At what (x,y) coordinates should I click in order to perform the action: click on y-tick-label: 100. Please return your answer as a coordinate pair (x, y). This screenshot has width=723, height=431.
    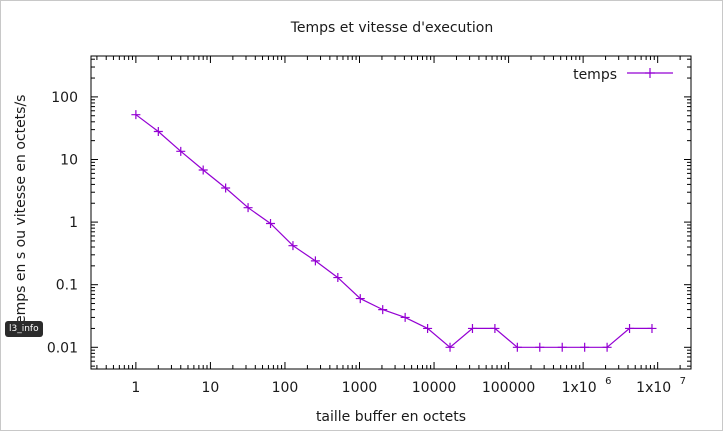
    Looking at the image, I should click on (64, 98).